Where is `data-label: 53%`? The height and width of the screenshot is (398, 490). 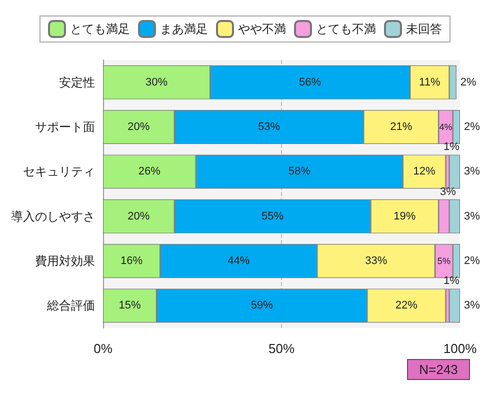
data-label: 53% is located at coordinates (269, 127).